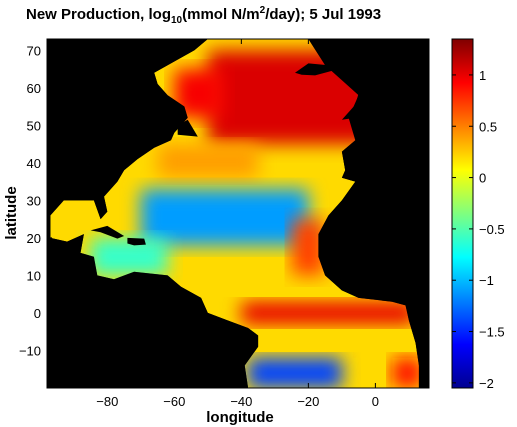 This screenshot has width=517, height=427. Describe the element at coordinates (177, 20) in the screenshot. I see `chart-title-subscript: 10` at that location.